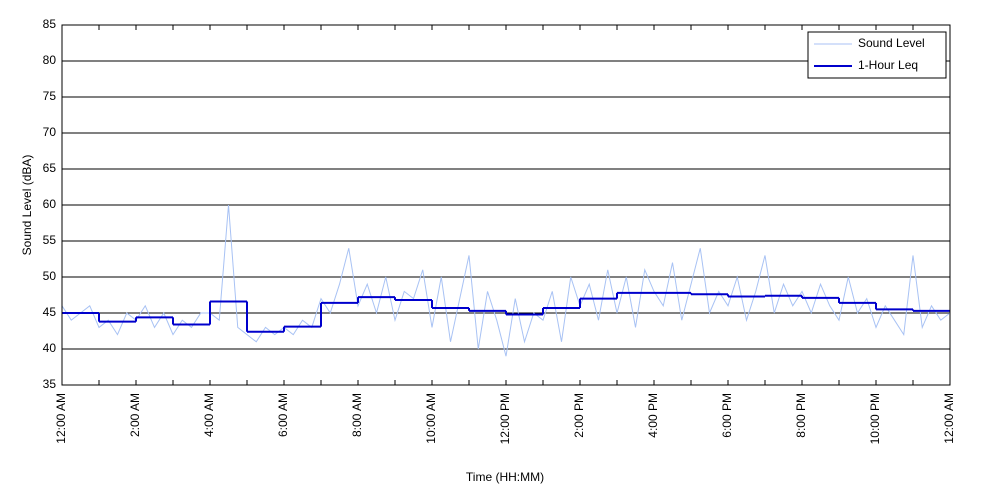  Describe the element at coordinates (50, 168) in the screenshot. I see `y-tick-label: 65` at that location.